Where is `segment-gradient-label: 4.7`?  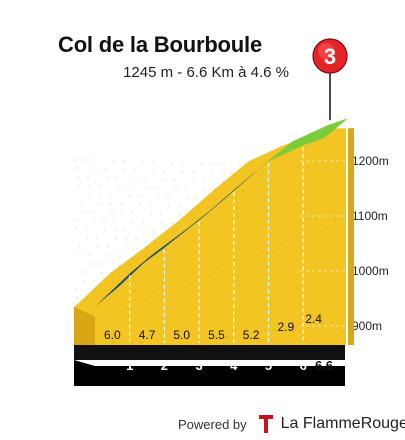
segment-gradient-label: 4.7 is located at coordinates (147, 335).